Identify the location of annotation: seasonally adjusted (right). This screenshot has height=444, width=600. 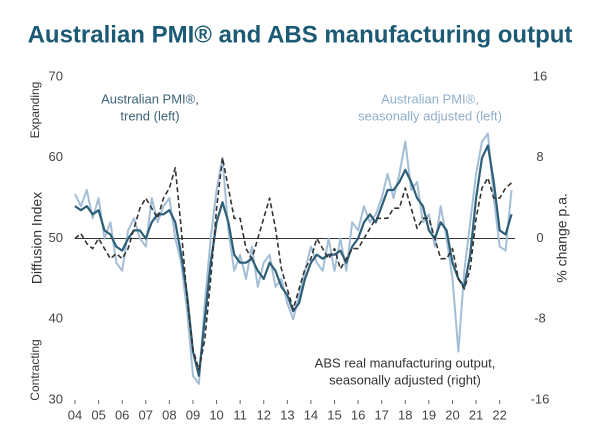
(405, 379).